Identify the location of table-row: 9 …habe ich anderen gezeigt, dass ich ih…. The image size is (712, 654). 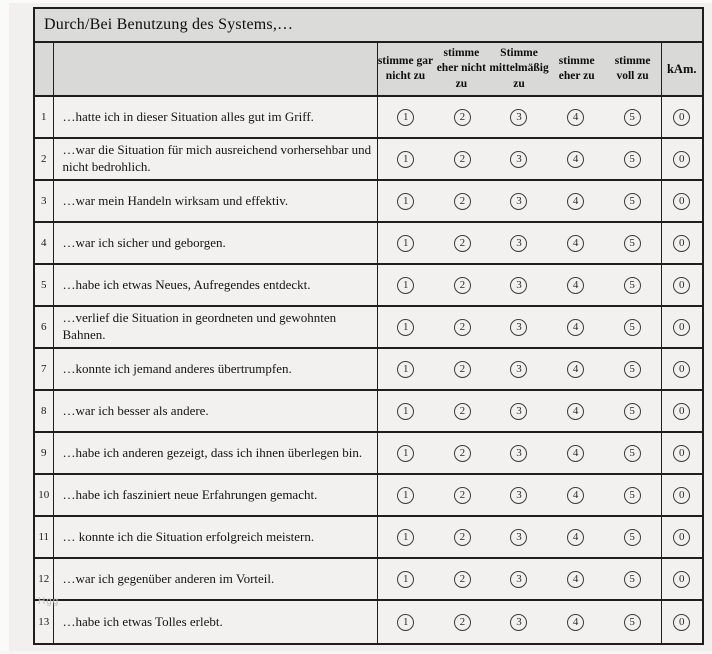
(368, 454).